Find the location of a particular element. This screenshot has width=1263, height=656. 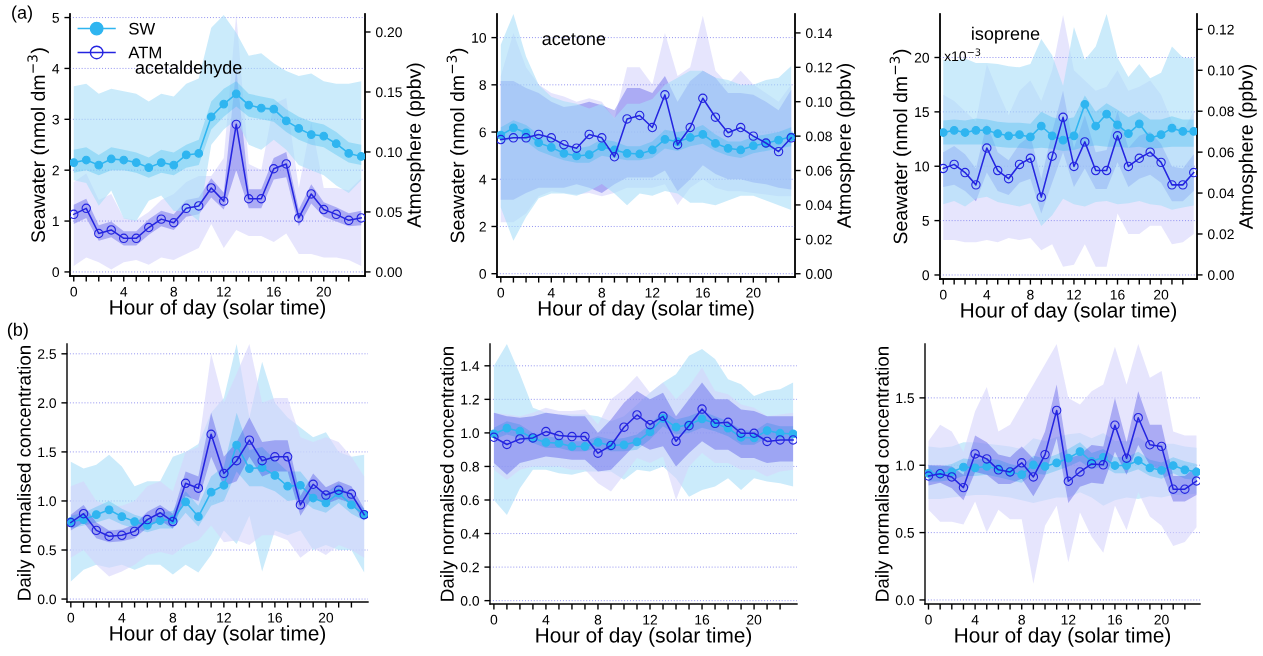

y-tick-label: 0.2 is located at coordinates (469, 567).